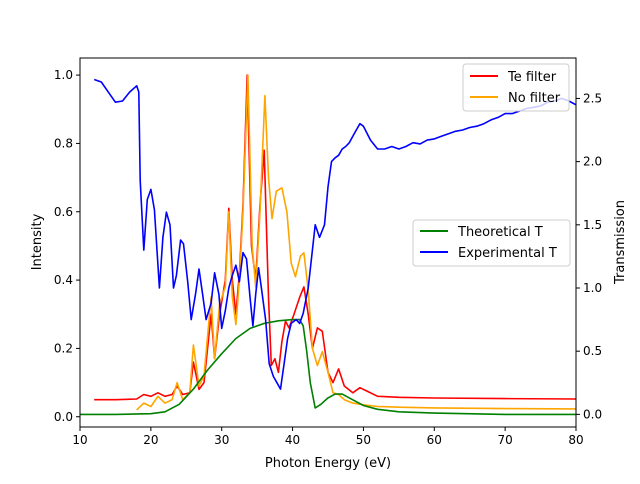 This screenshot has height=484, width=640. What do you see at coordinates (67, 246) in the screenshot?
I see `y-axis-ticks: 0.0 0.2 0.4 0.6 0.8 1.0` at bounding box center [67, 246].